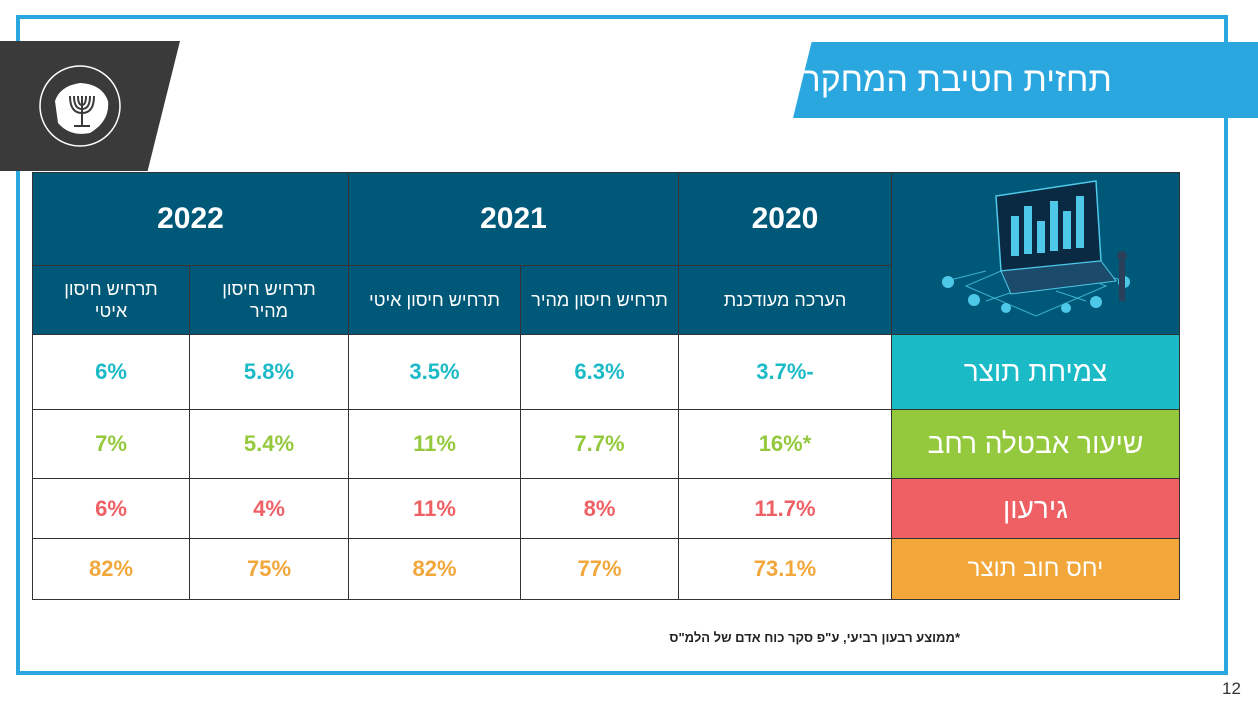  What do you see at coordinates (1035, 444) in the screenshot?
I see `row-label-unemployment: שיעור אבטלה רחב` at bounding box center [1035, 444].